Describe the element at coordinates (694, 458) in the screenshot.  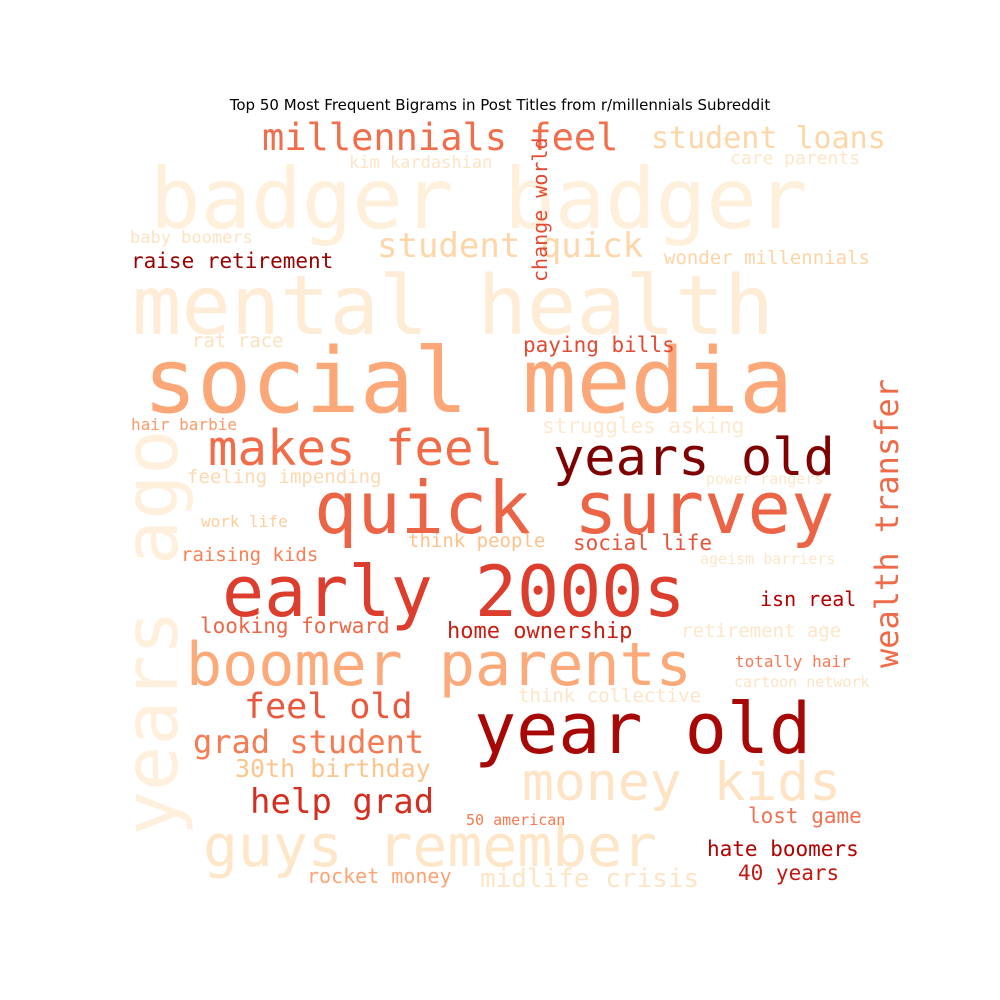
I see `word-years-old: years old` at that location.